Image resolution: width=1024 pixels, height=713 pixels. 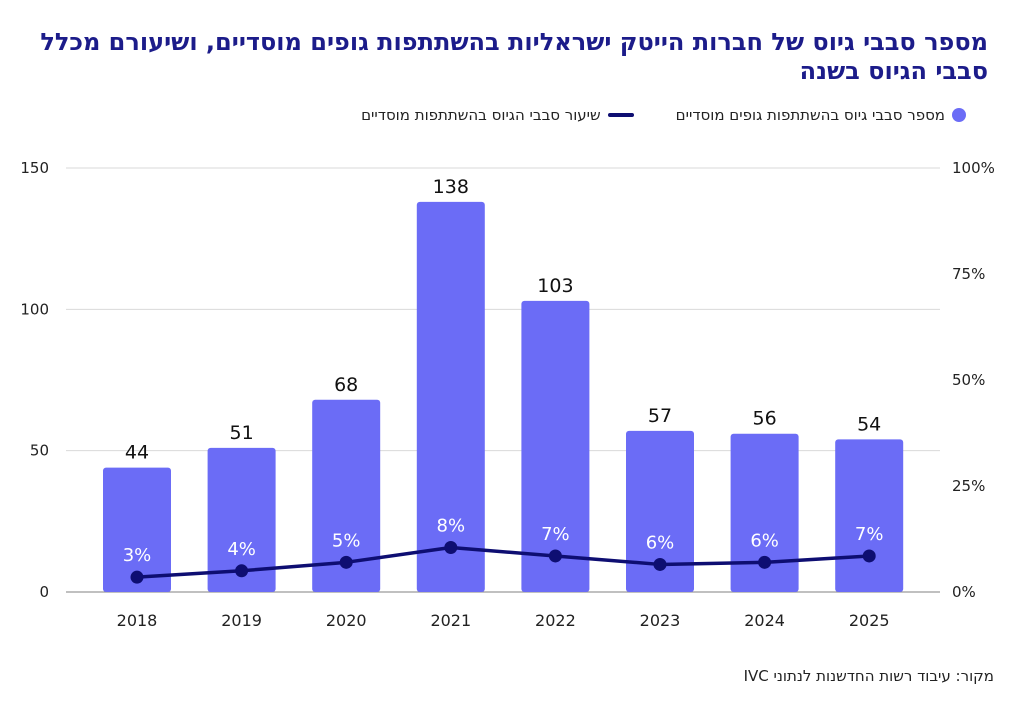 What do you see at coordinates (869, 424) in the screenshot?
I see `bar-value-label: 54` at bounding box center [869, 424].